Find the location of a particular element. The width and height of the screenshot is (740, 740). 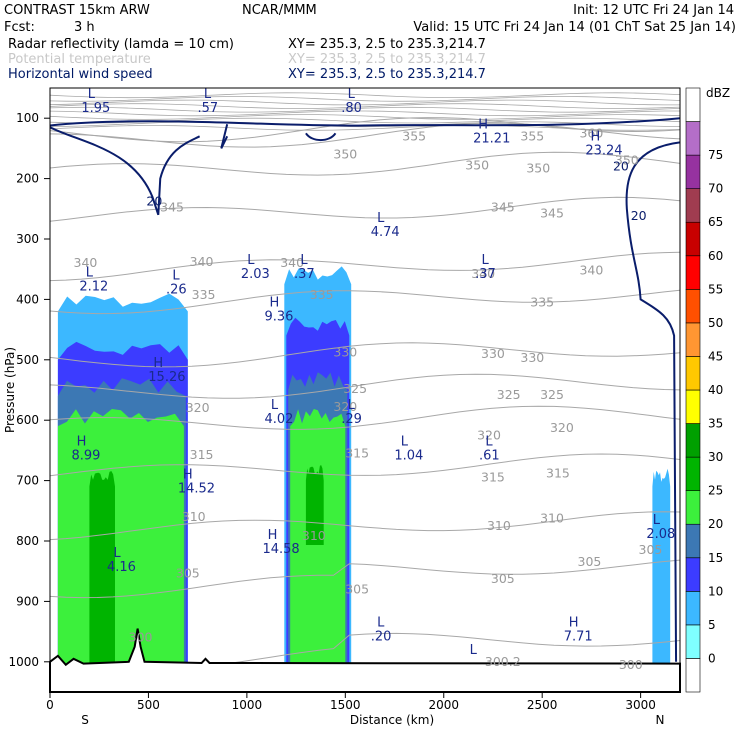

colorbar-label: 10 is located at coordinates (715, 591).